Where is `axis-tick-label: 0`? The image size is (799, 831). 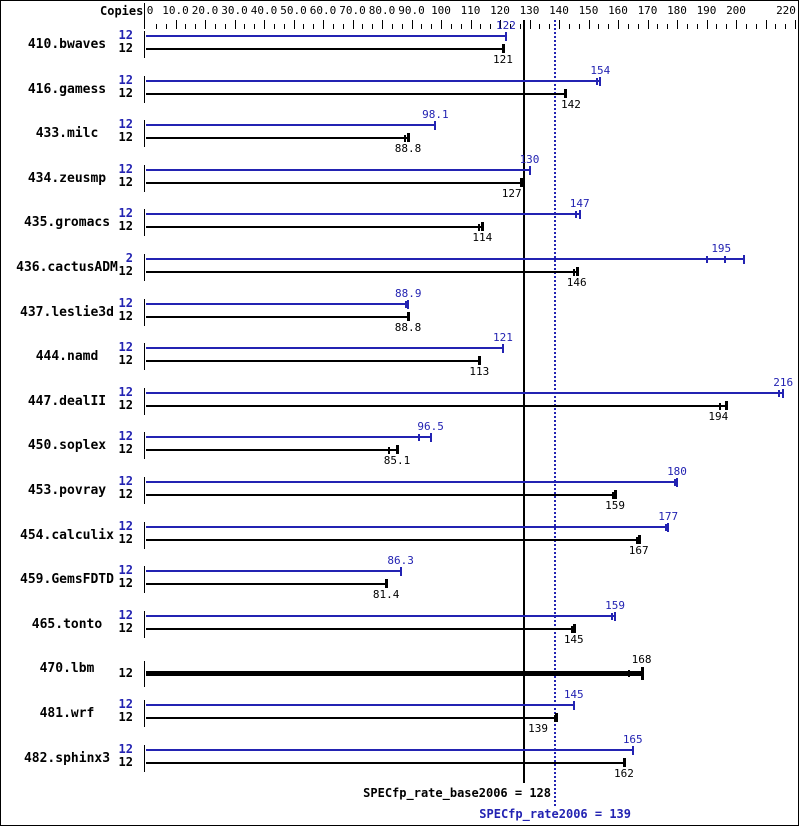 axis-tick-label: 0 is located at coordinates (150, 10).